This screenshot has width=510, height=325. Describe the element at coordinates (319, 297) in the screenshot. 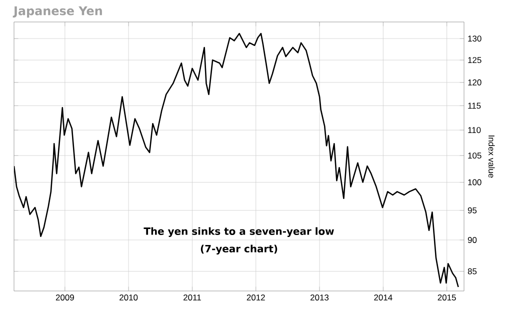

I see `x-tick-label: 2013` at that location.